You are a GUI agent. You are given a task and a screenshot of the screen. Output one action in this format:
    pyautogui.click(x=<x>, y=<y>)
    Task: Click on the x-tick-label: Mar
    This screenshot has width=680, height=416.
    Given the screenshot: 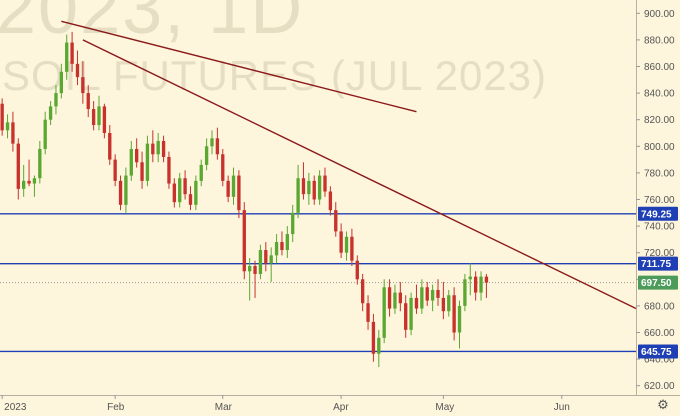 What is the action you would take?
    pyautogui.click(x=224, y=407)
    